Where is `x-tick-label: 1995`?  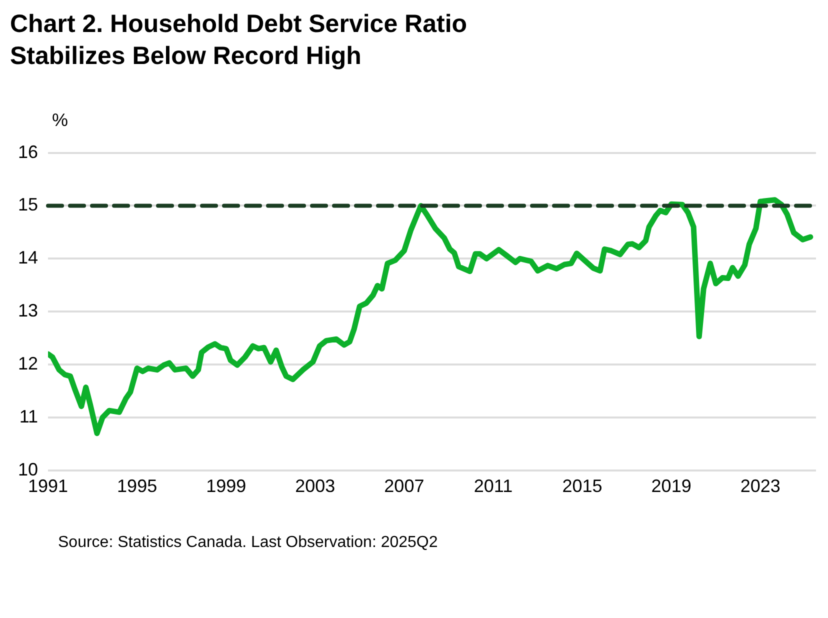
x-tick-label: 1995 is located at coordinates (137, 486).